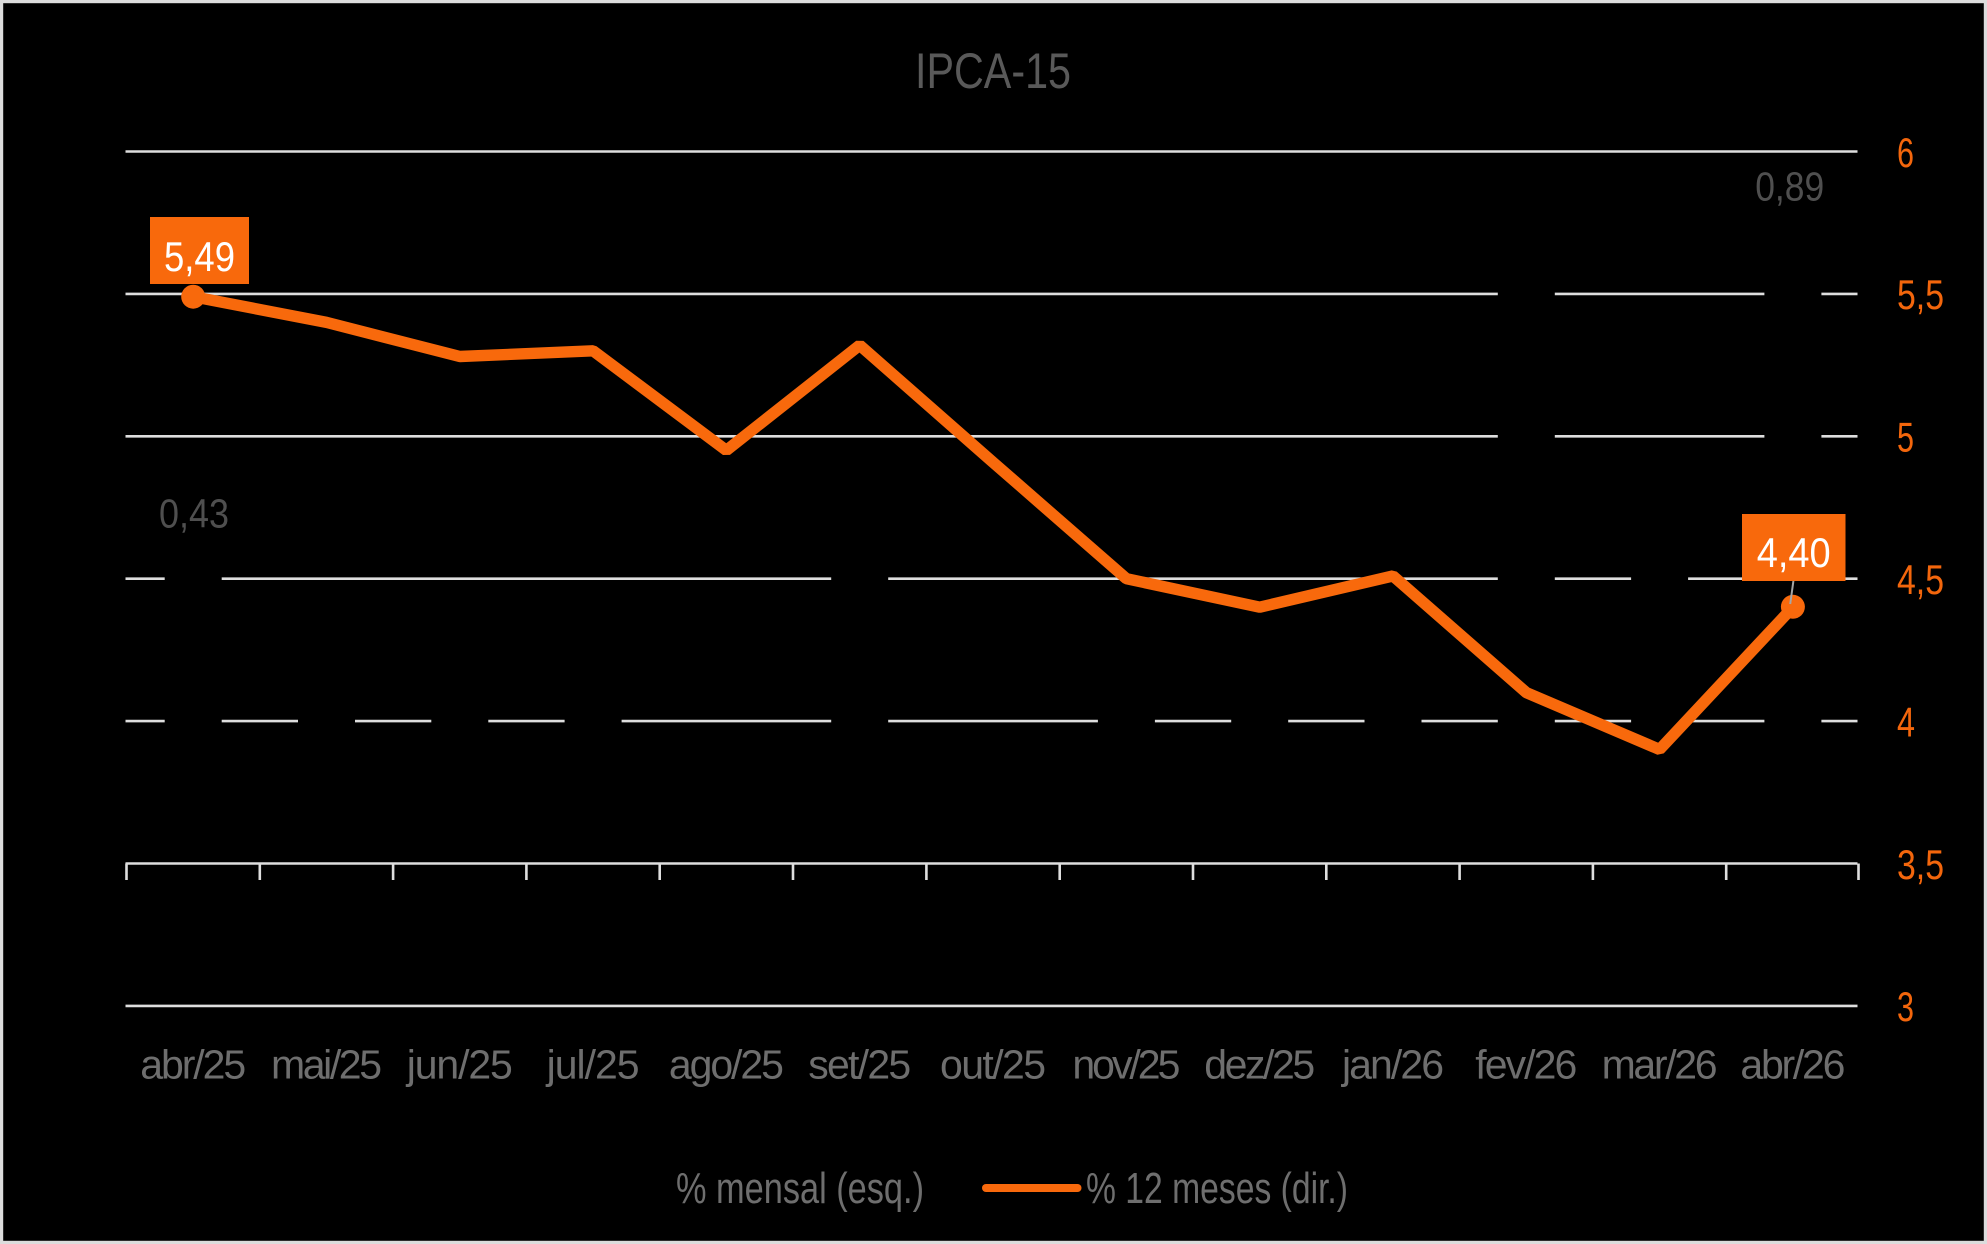 Image resolution: width=1987 pixels, height=1244 pixels. What do you see at coordinates (993, 71) in the screenshot?
I see `svg-text: IPCA-15` at bounding box center [993, 71].